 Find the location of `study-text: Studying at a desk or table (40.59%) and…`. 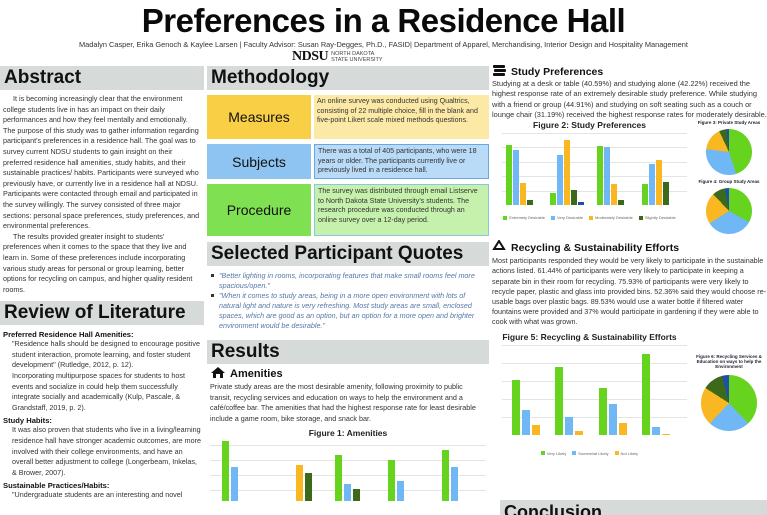

study-text: Studying at a desk or table (40.59%) and… is located at coordinates (629, 99).